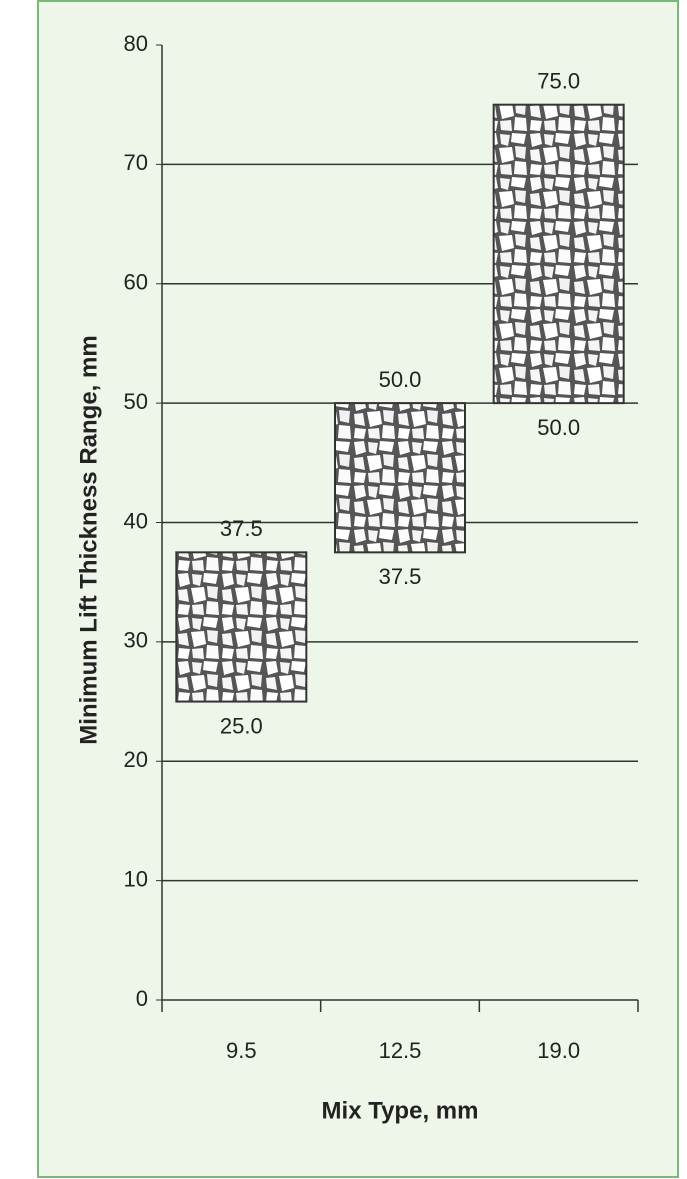 The height and width of the screenshot is (1179, 687). What do you see at coordinates (400, 1050) in the screenshot?
I see `x-tick-label: 12.5` at bounding box center [400, 1050].